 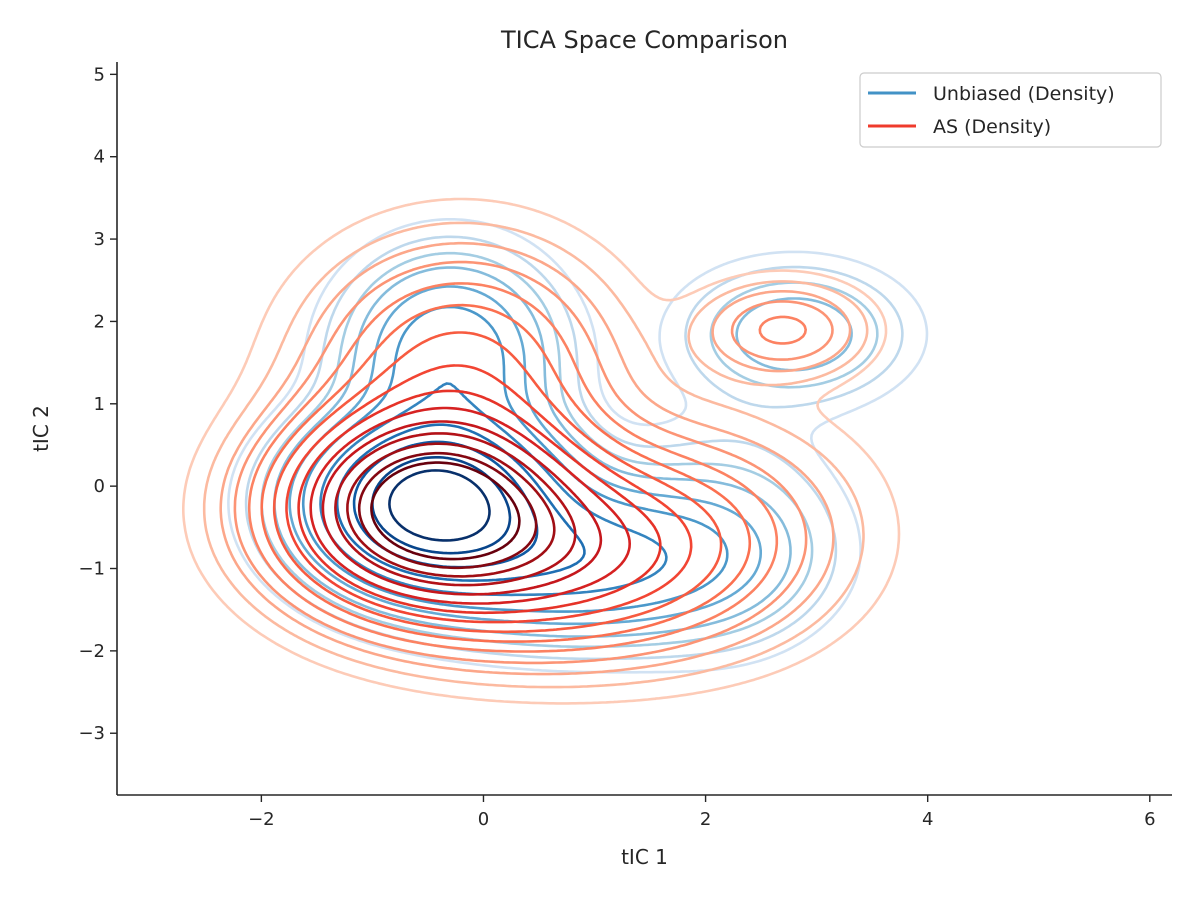 I want to click on legend: Unbiased (Density) AS (Density), so click(x=1010, y=110).